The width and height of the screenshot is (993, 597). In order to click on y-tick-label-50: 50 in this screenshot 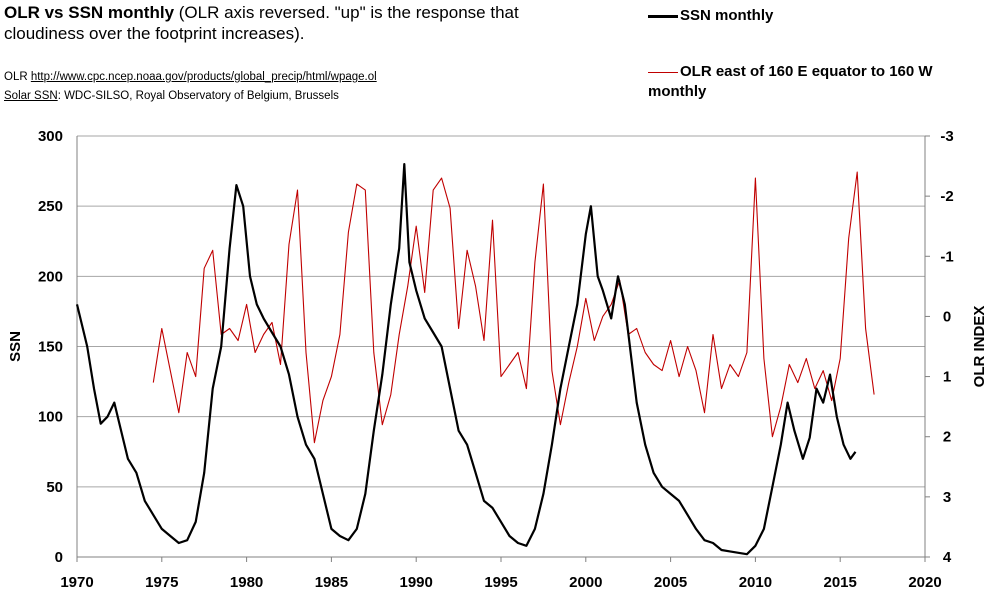, I will do `click(54, 487)`.